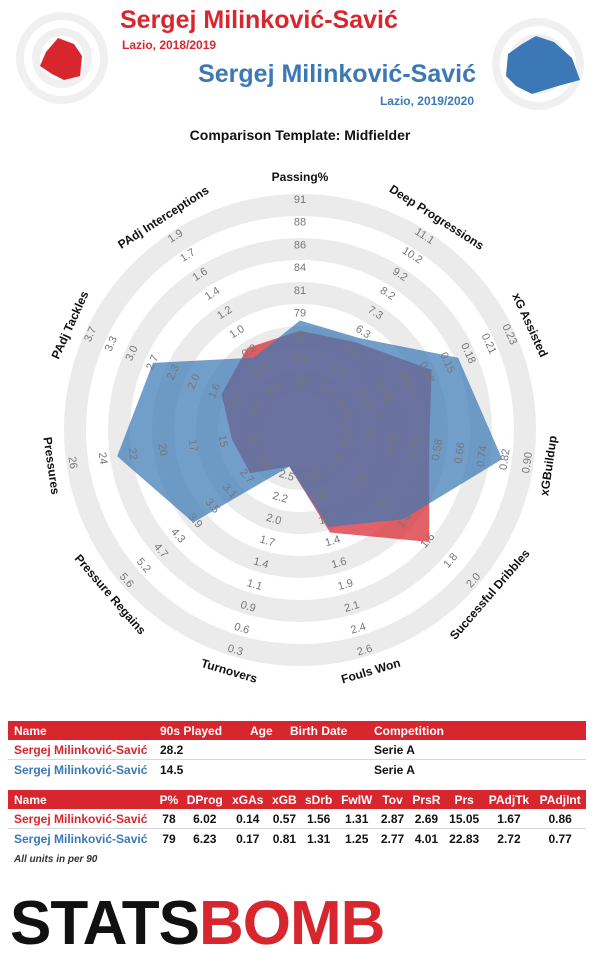  Describe the element at coordinates (538, 64) in the screenshot. I see `player2-mini-radar` at that location.